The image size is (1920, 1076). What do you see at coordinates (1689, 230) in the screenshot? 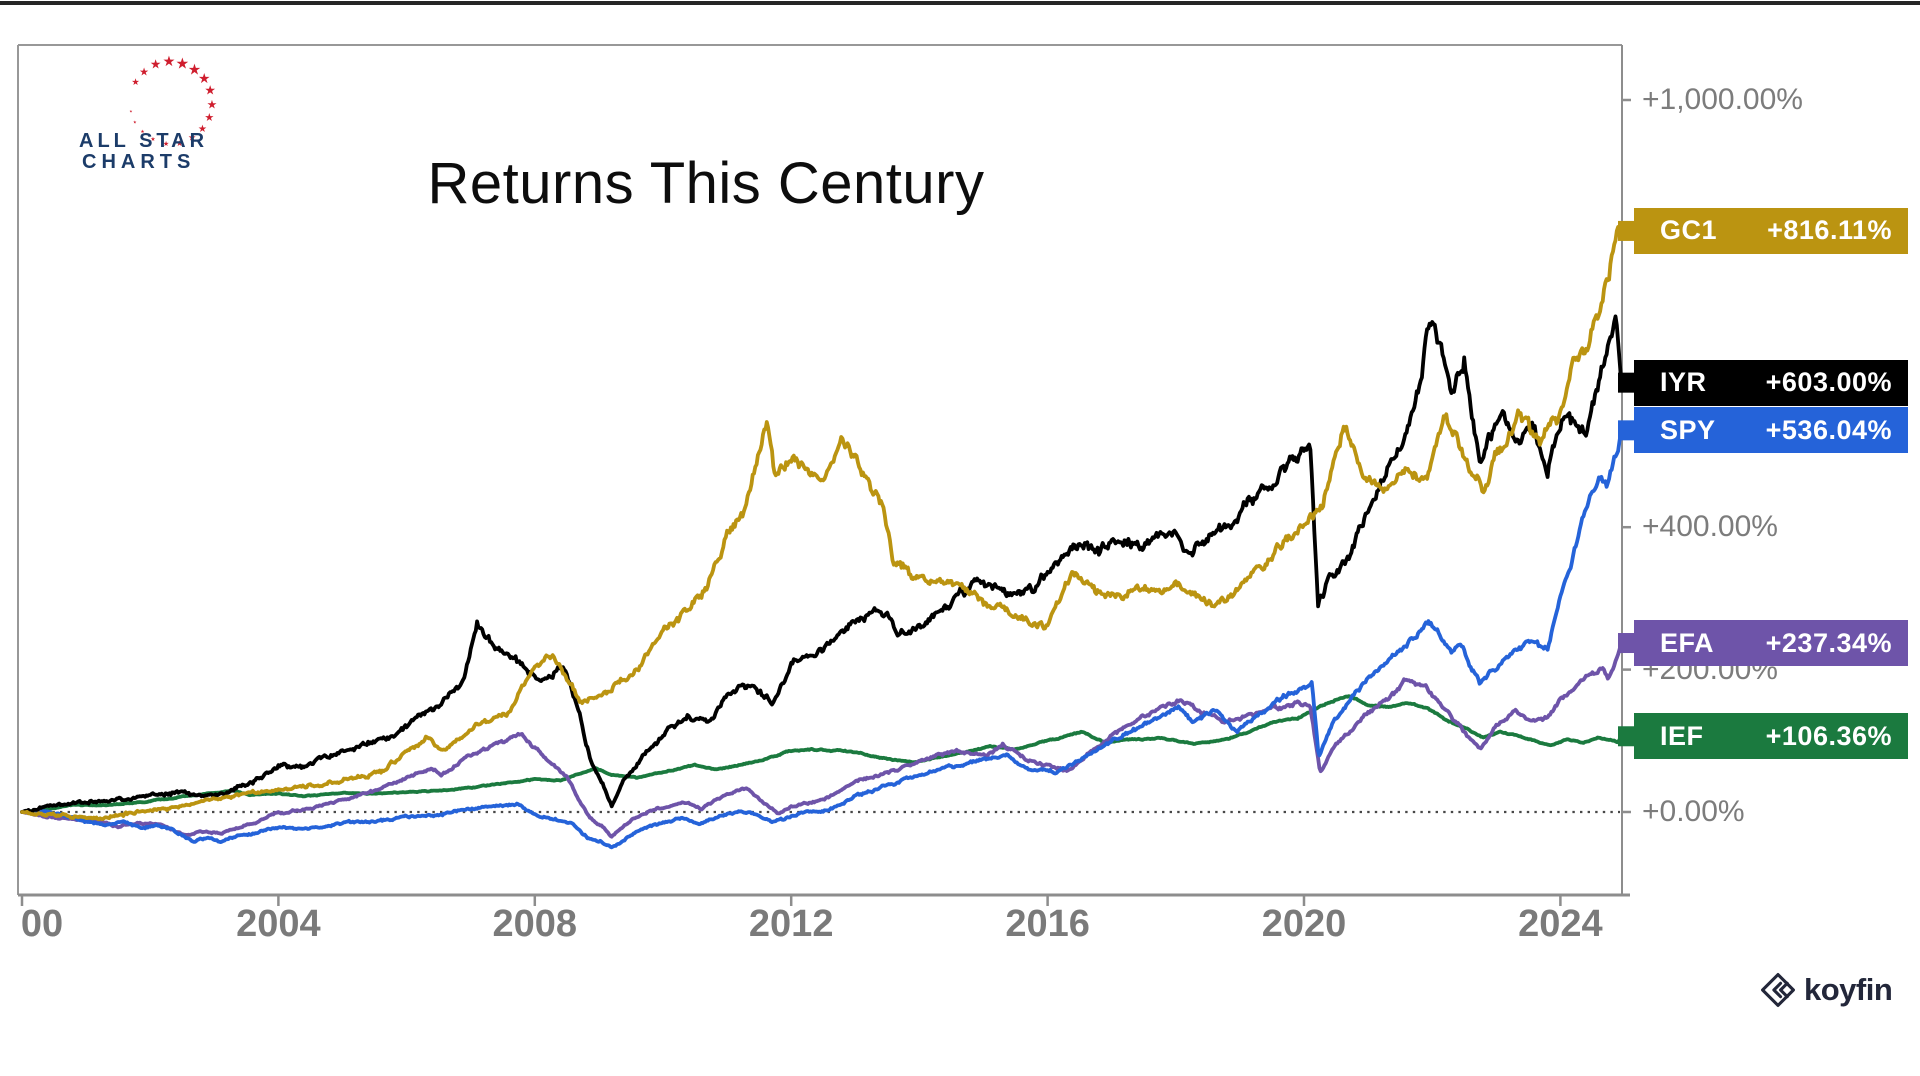
I see `series-ticker-gc1: GC1` at bounding box center [1689, 230].